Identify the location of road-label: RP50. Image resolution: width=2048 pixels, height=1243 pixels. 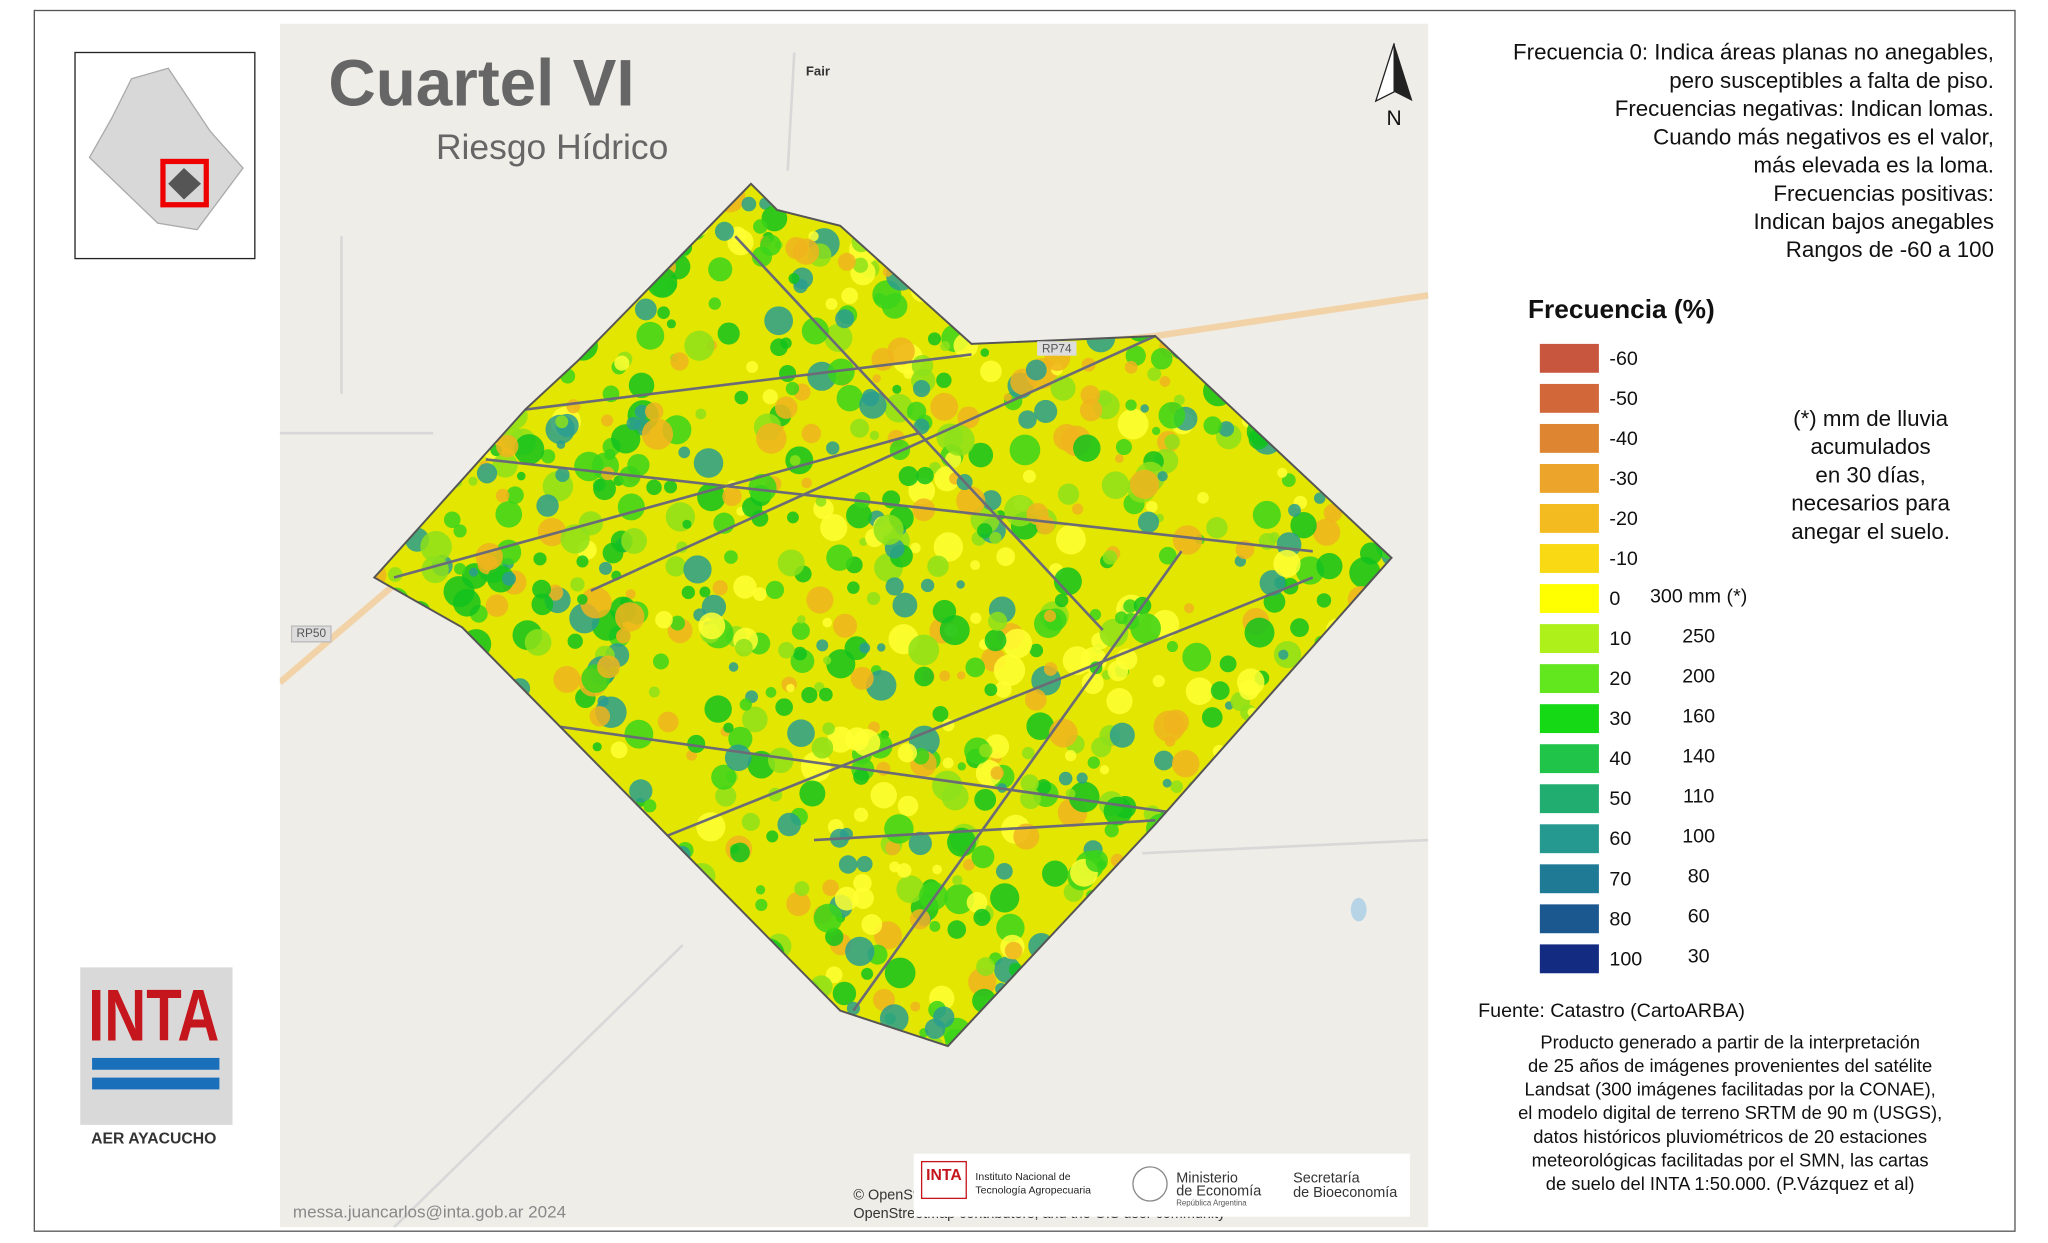
(312, 633).